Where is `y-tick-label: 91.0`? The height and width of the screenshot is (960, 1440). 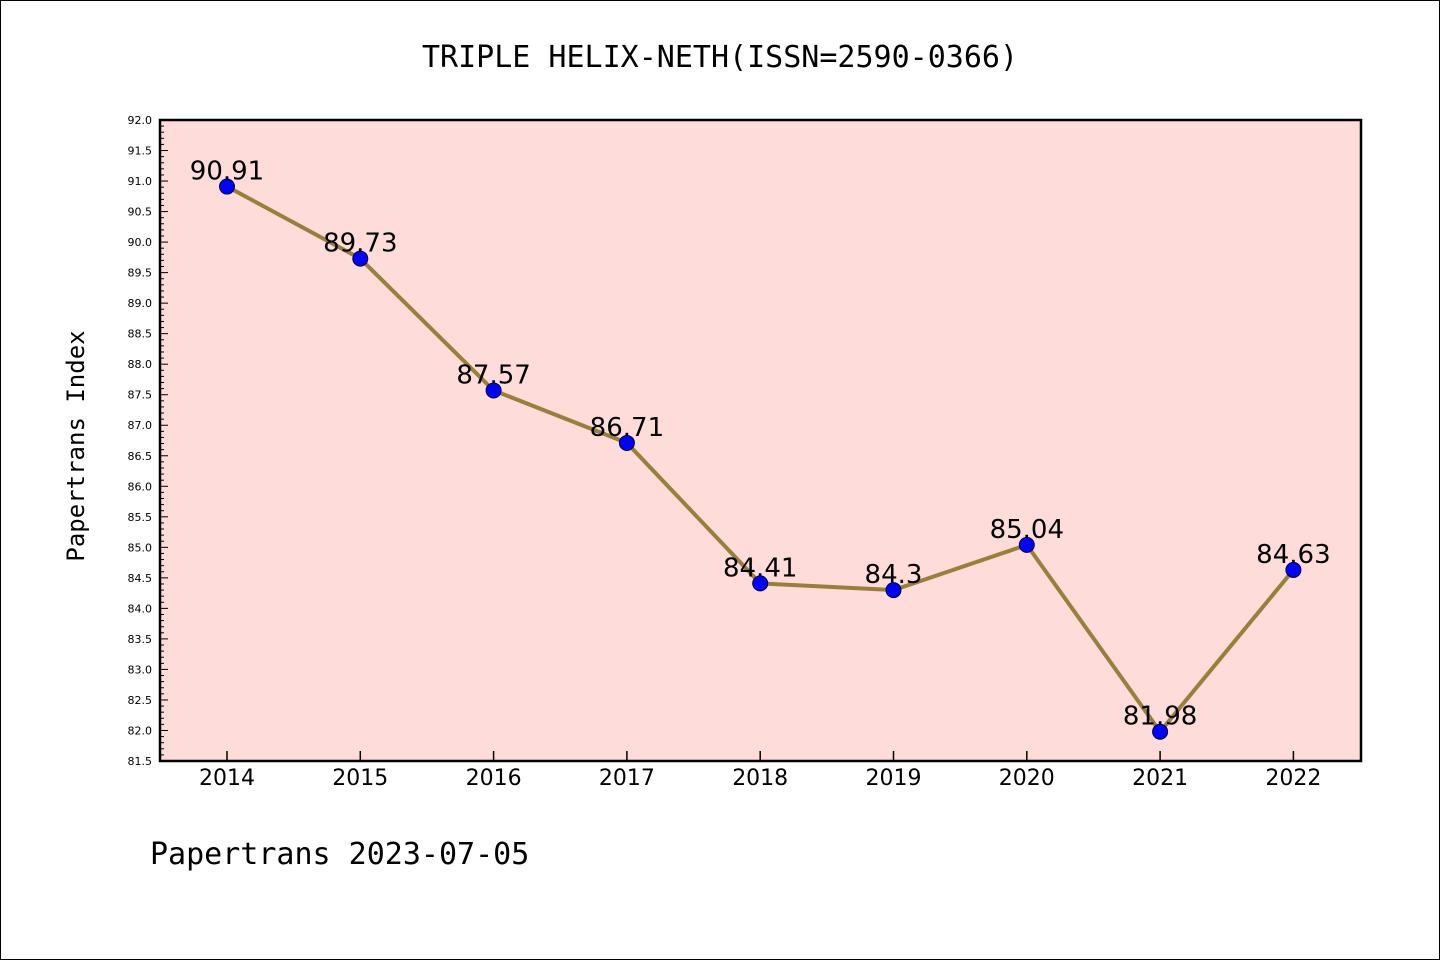 y-tick-label: 91.0 is located at coordinates (140, 181).